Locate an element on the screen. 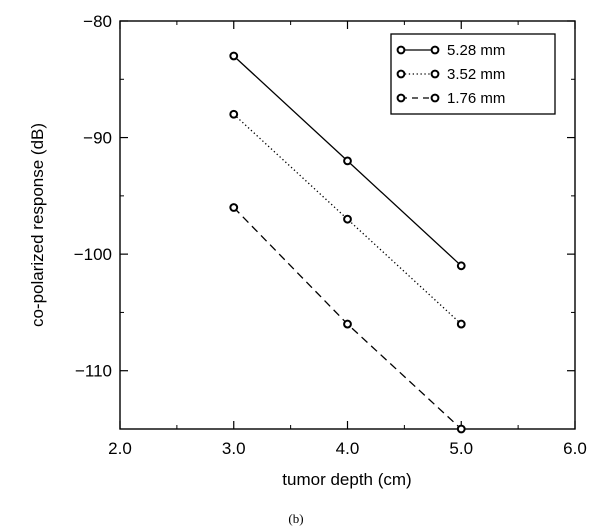 This screenshot has width=591, height=529. legend-label: 1.76 mm is located at coordinates (476, 98).